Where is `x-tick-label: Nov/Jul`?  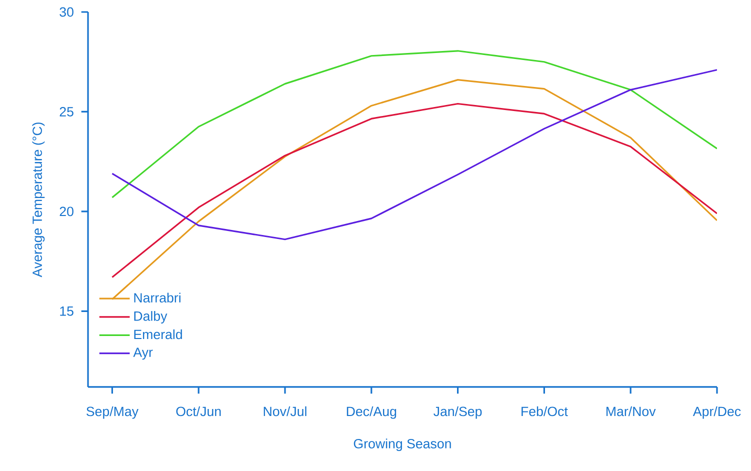
x-tick-label: Nov/Jul is located at coordinates (285, 411).